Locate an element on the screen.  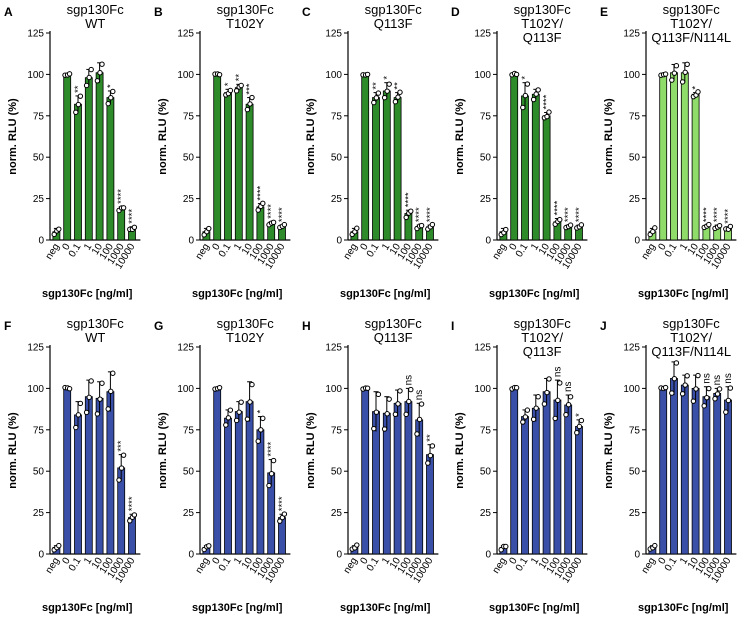
y-tick-label: 75 is located at coordinates (189, 430).